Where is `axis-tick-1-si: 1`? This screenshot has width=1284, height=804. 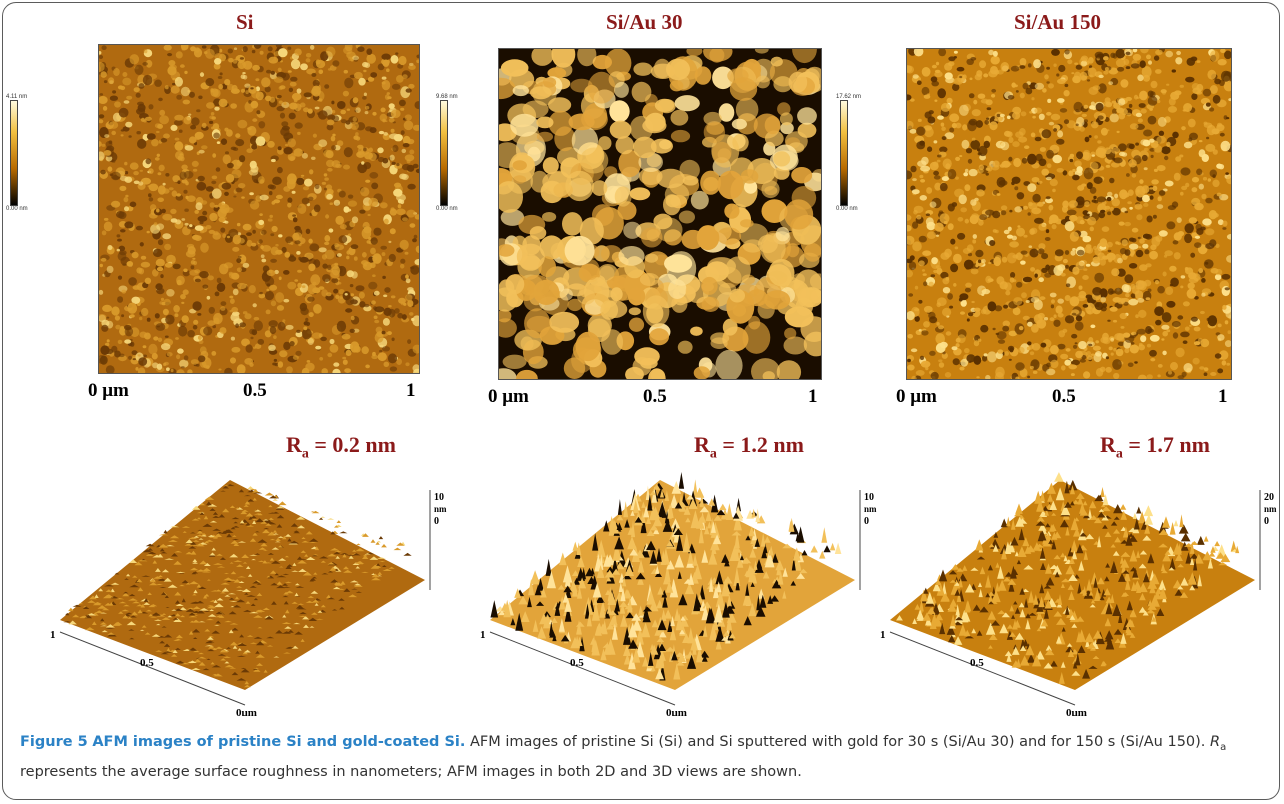
axis-tick-1-si: 1 is located at coordinates (411, 390).